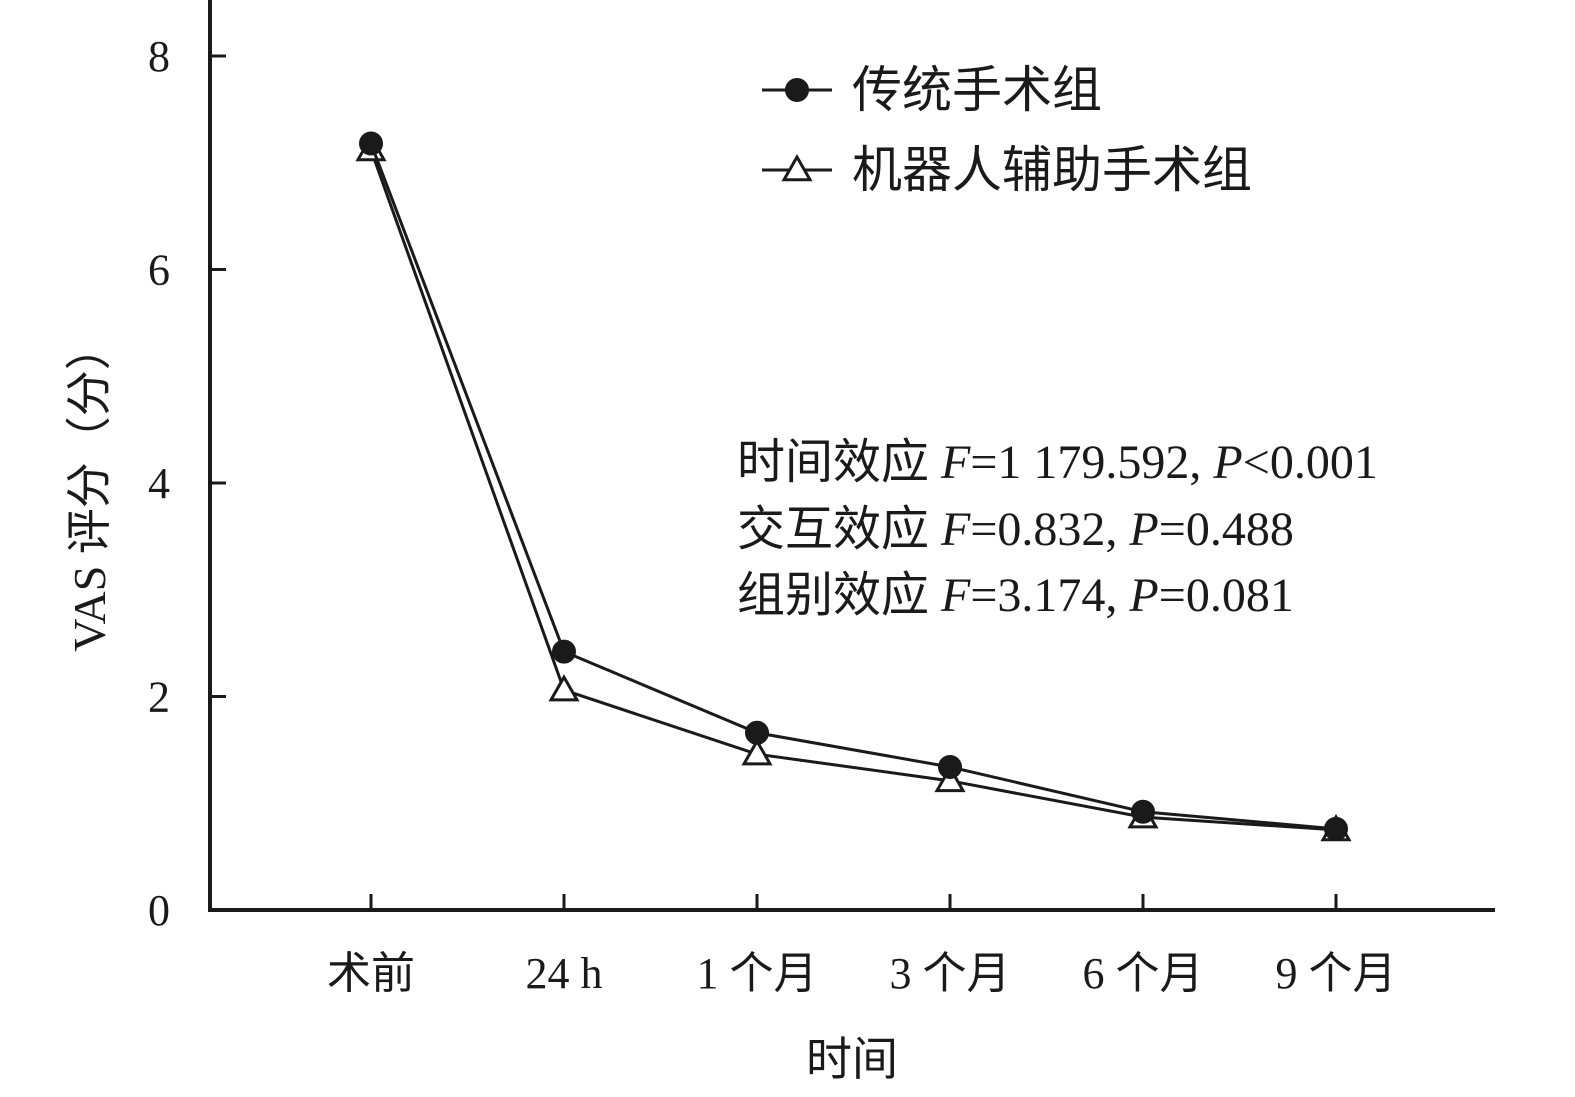 The width and height of the screenshot is (1575, 1097). Describe the element at coordinates (371, 973) in the screenshot. I see `x-tick-label: 术前` at that location.